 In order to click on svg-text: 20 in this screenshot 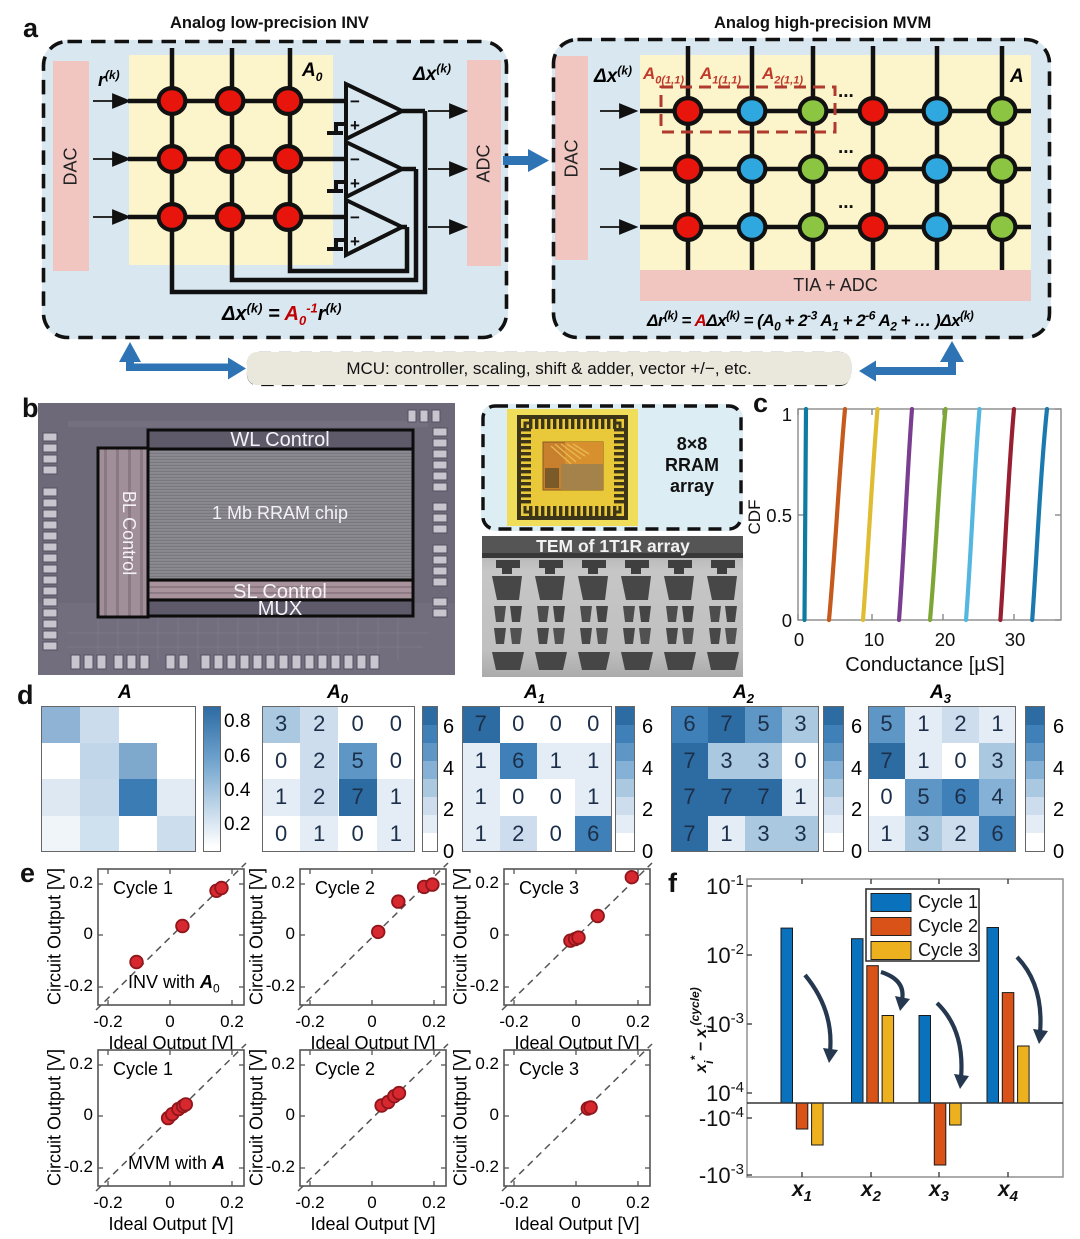, I will do `click(945, 639)`.